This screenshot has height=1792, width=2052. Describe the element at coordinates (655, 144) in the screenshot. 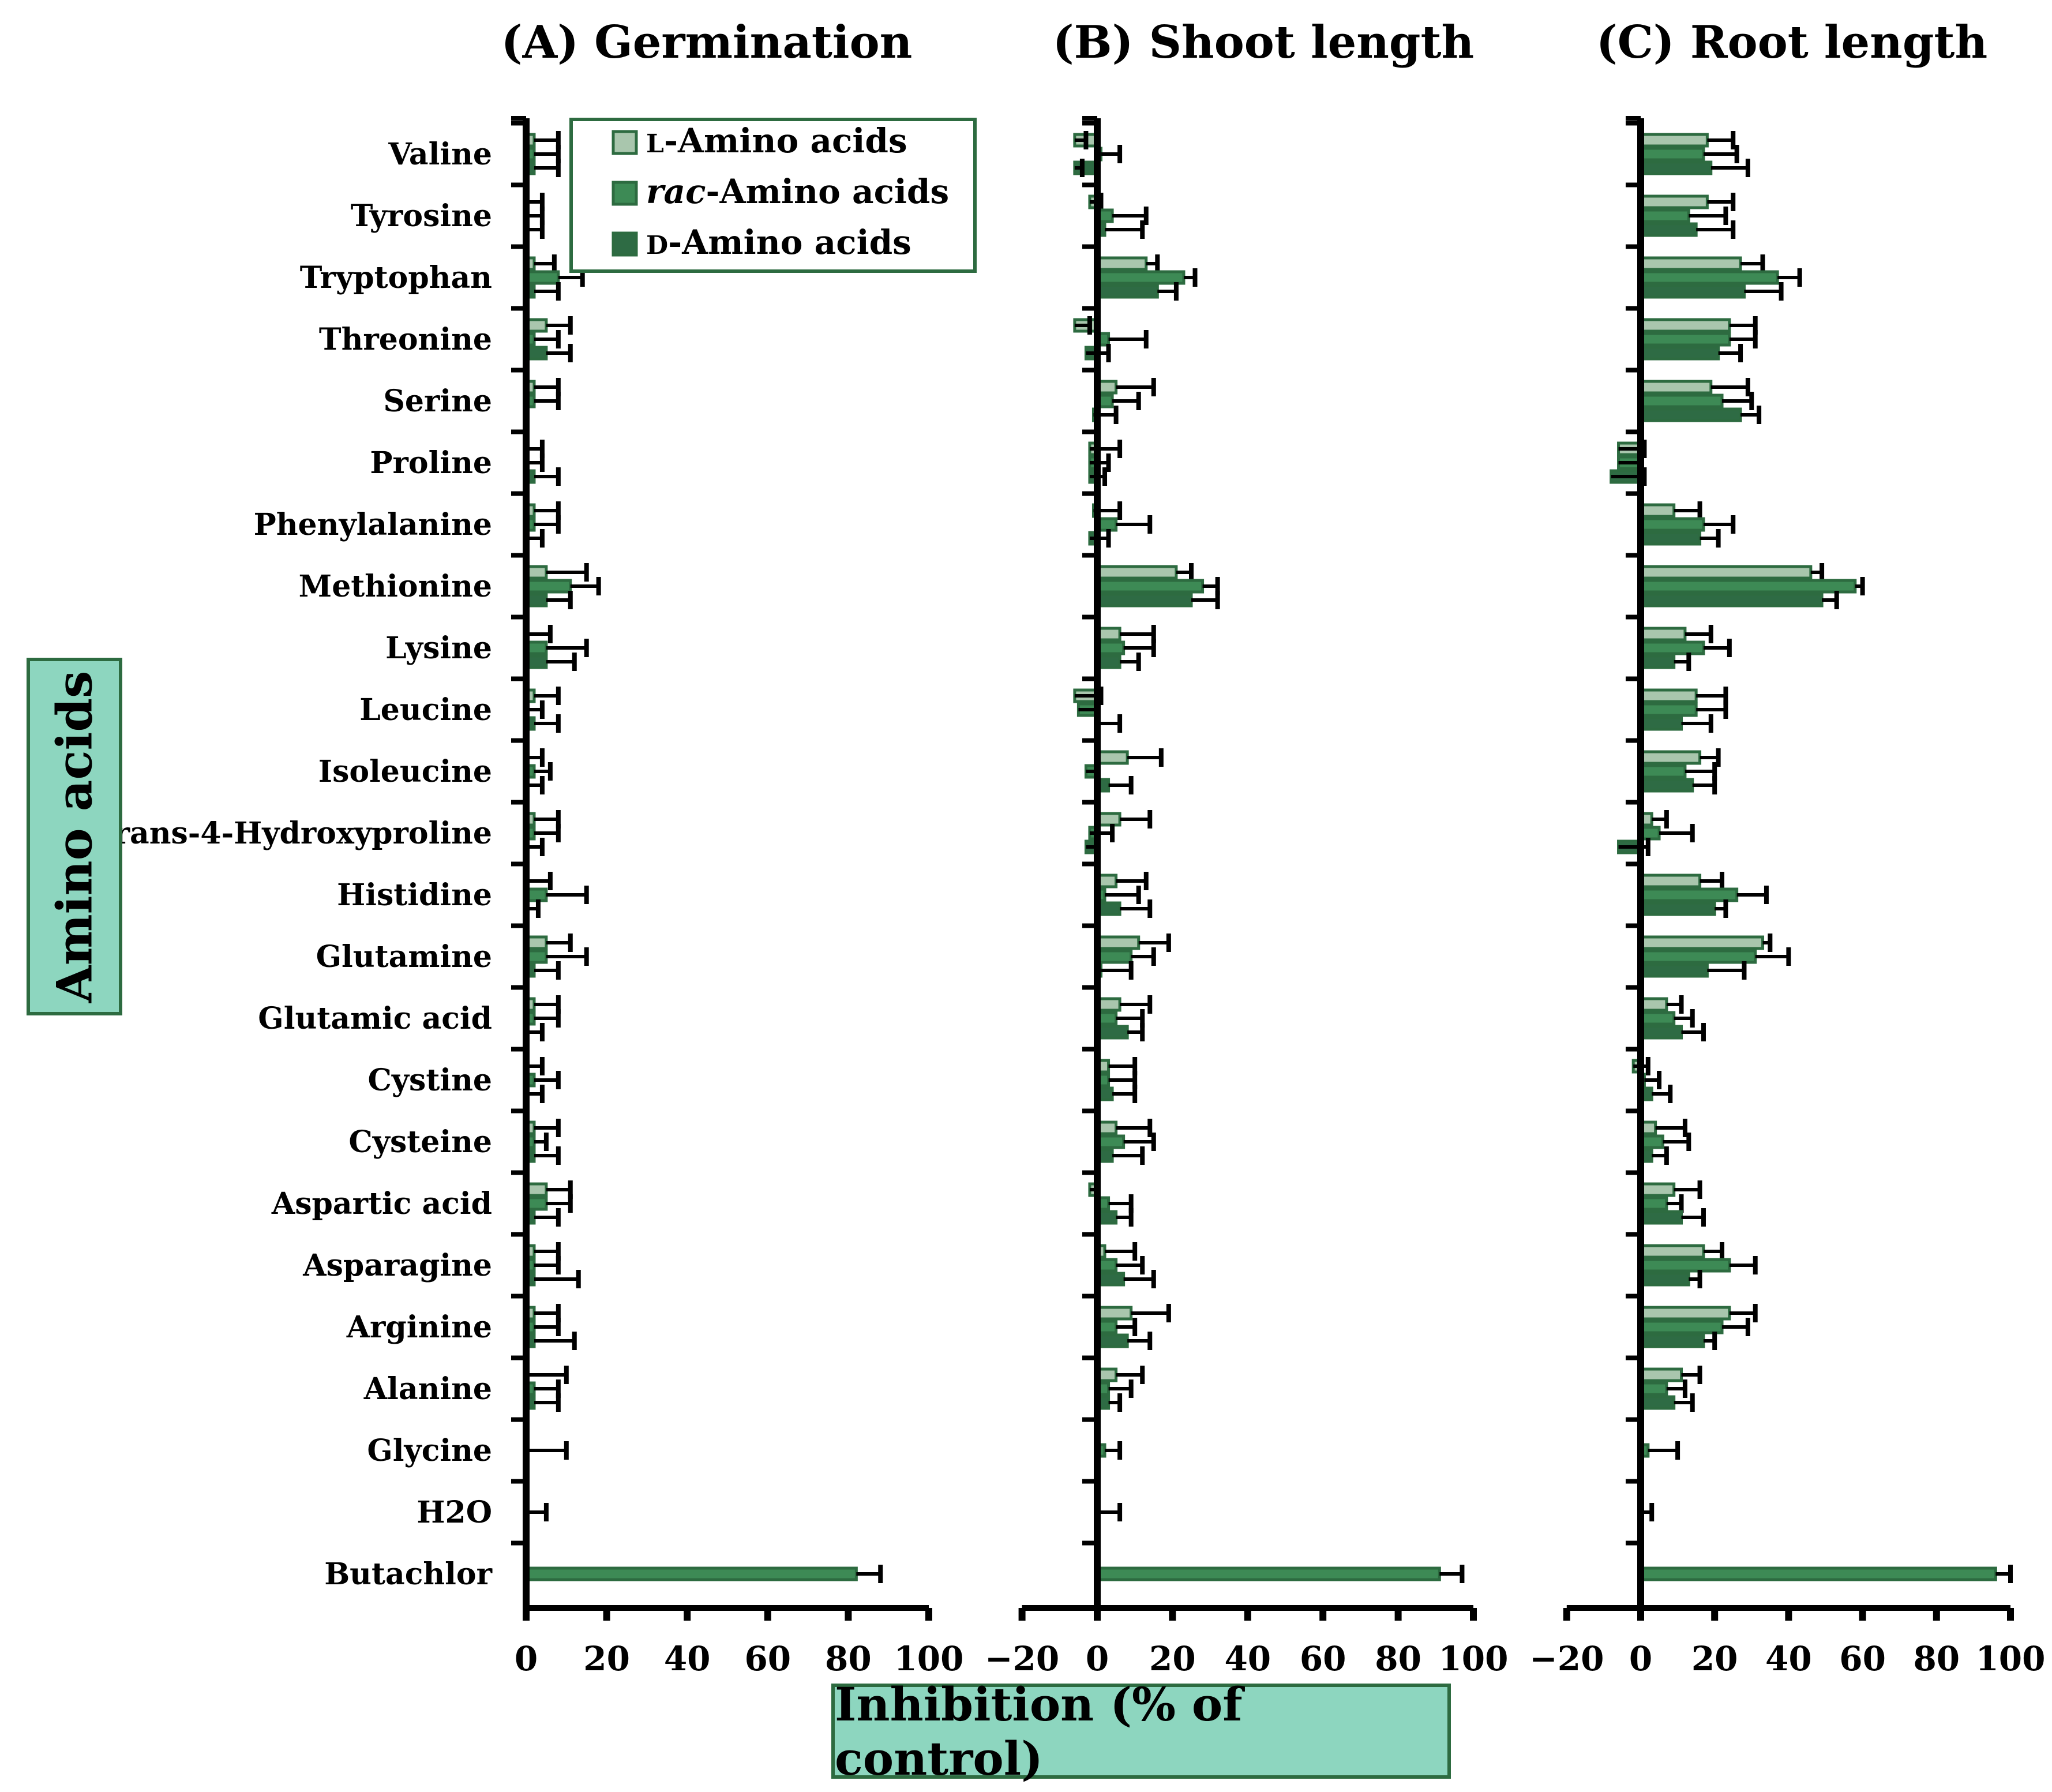

I see `legend-prefix: L` at that location.